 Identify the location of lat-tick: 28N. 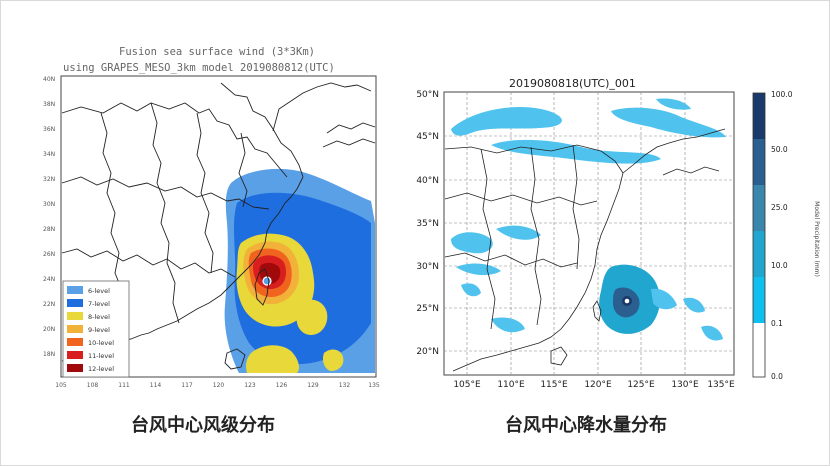
(49, 229).